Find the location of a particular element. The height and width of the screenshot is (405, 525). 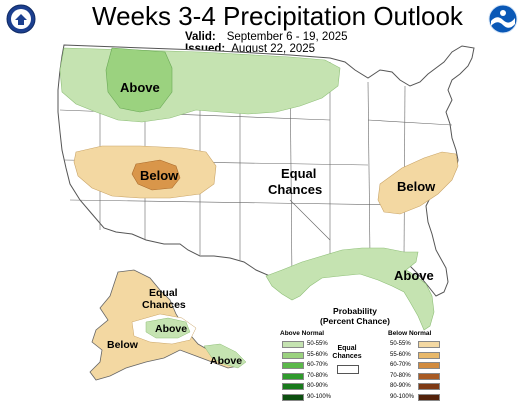

alaska-southeast-above is located at coordinates (225, 356).